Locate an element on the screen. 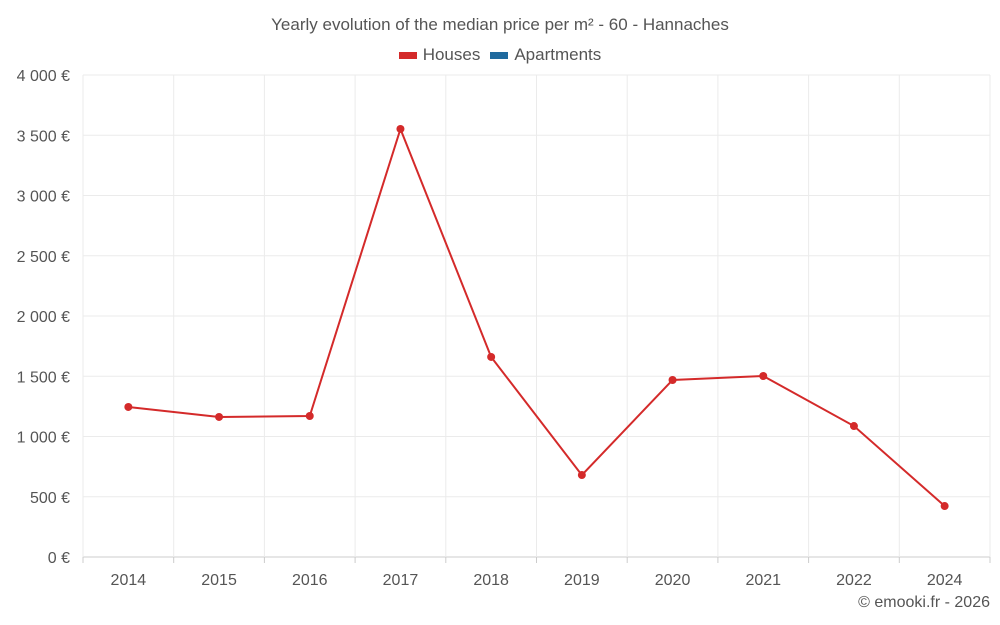 The height and width of the screenshot is (625, 1000). legend-swatch-houses is located at coordinates (407, 55).